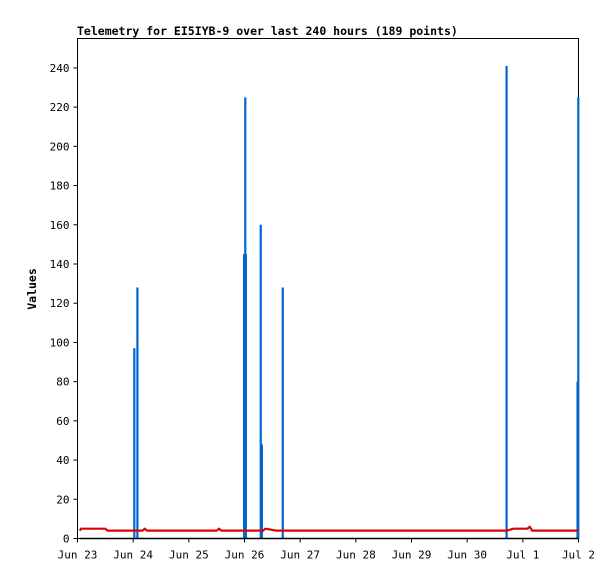 The height and width of the screenshot is (579, 615). Describe the element at coordinates (467, 555) in the screenshot. I see `x-tick-label: Jun 30` at that location.